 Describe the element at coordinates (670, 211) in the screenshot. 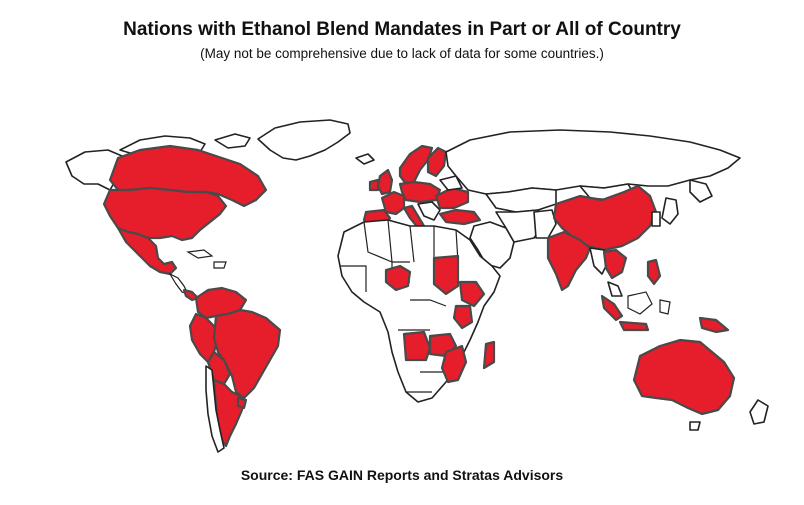

I see `japan` at that location.